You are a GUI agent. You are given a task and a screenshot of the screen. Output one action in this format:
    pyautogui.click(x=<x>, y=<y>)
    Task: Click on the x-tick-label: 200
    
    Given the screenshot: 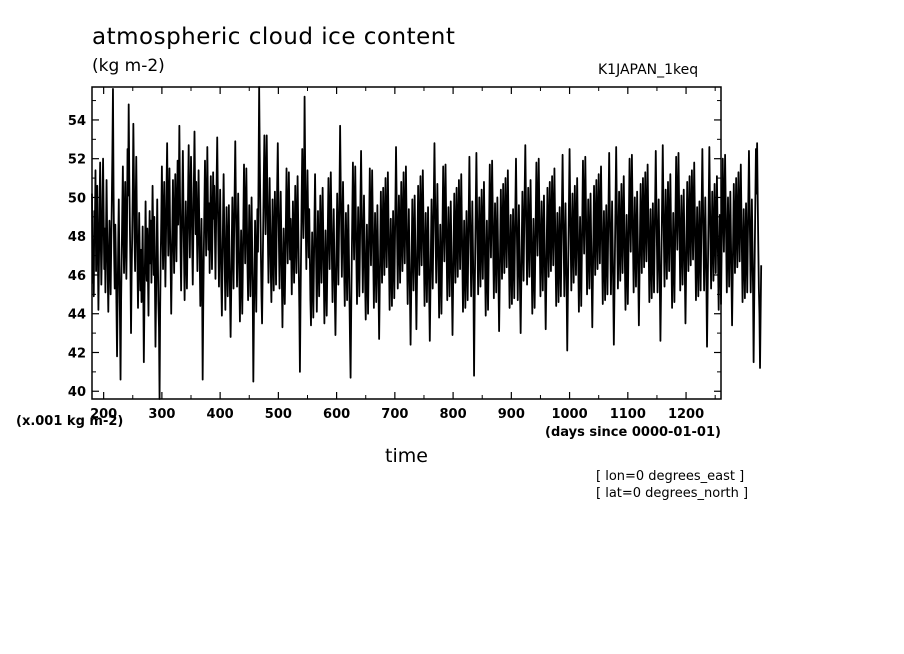 What is the action you would take?
    pyautogui.click(x=103, y=414)
    